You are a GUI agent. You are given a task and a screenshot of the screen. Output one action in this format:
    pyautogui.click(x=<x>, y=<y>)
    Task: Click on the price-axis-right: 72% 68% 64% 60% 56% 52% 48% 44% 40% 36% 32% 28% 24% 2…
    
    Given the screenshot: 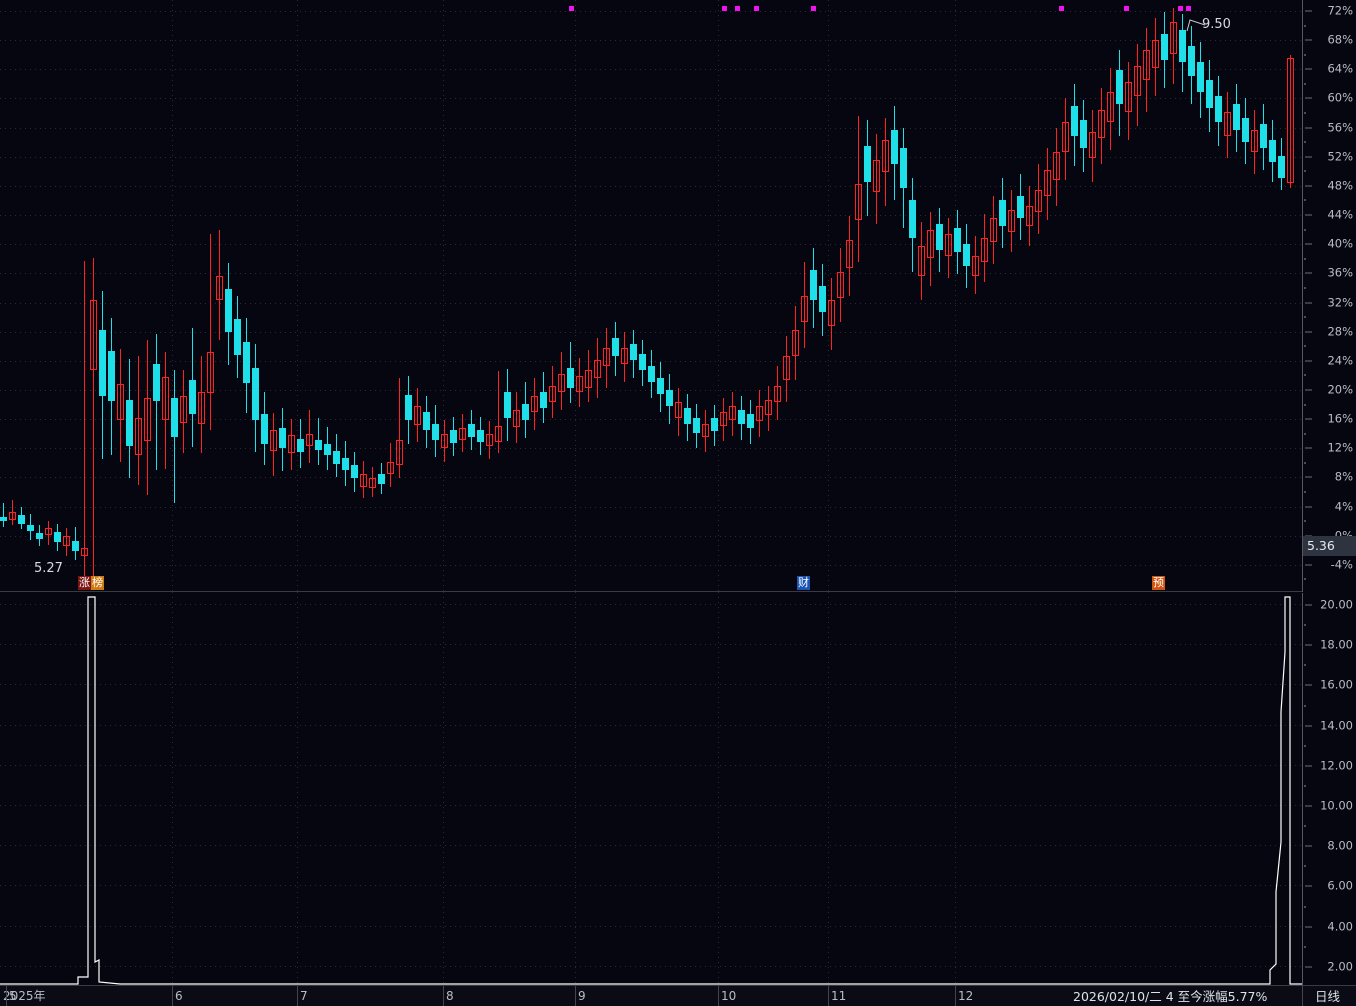 What is the action you would take?
    pyautogui.click(x=1329, y=296)
    